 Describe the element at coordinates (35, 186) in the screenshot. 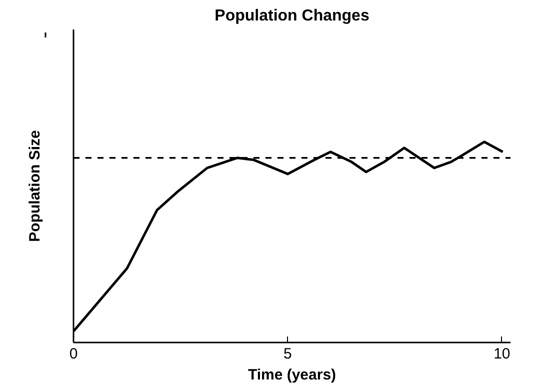

I see `y-axis-title: Population Size` at that location.